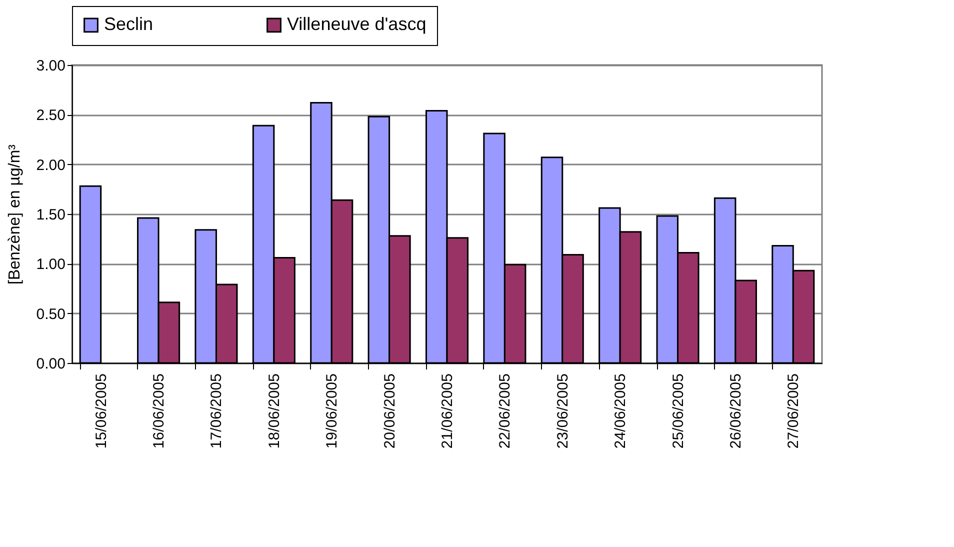 This screenshot has width=954, height=547. Describe the element at coordinates (678, 411) in the screenshot. I see `x-tick-label: 25/06/2005` at that location.